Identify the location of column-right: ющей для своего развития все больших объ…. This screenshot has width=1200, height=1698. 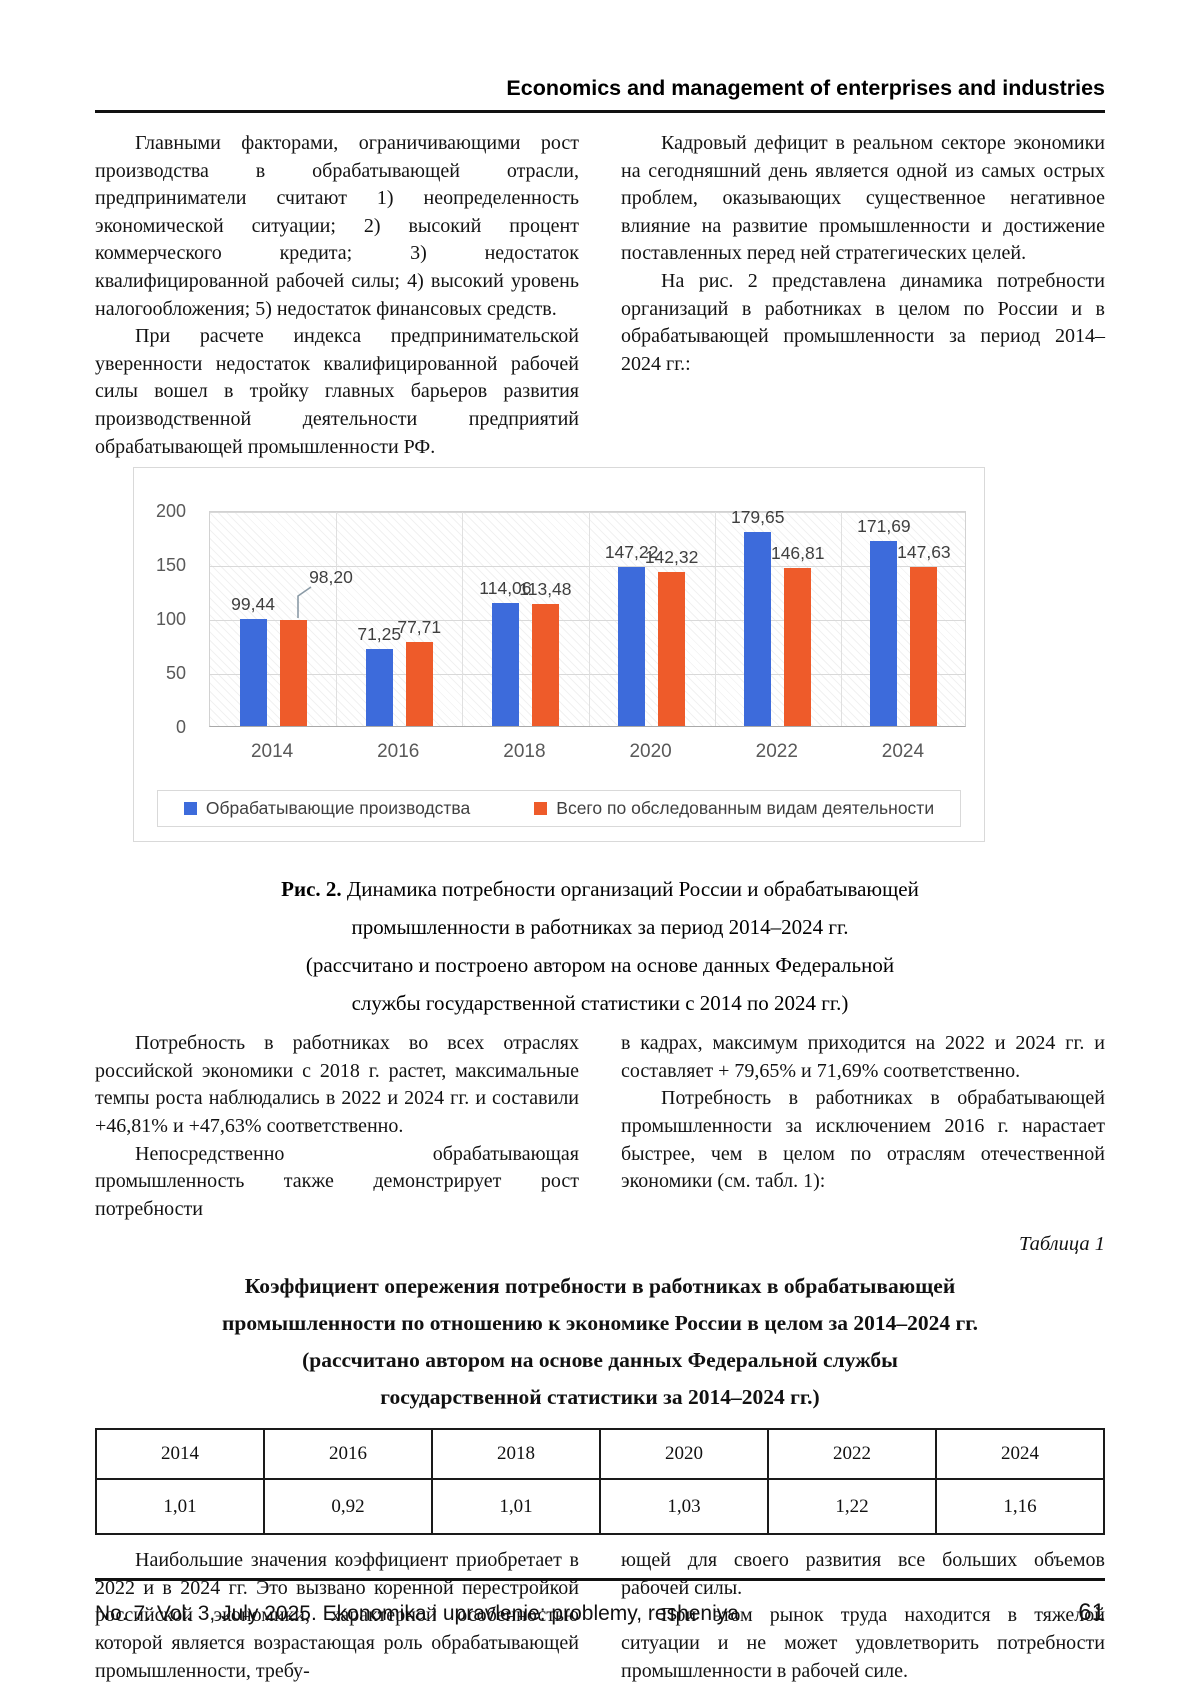
(863, 1616).